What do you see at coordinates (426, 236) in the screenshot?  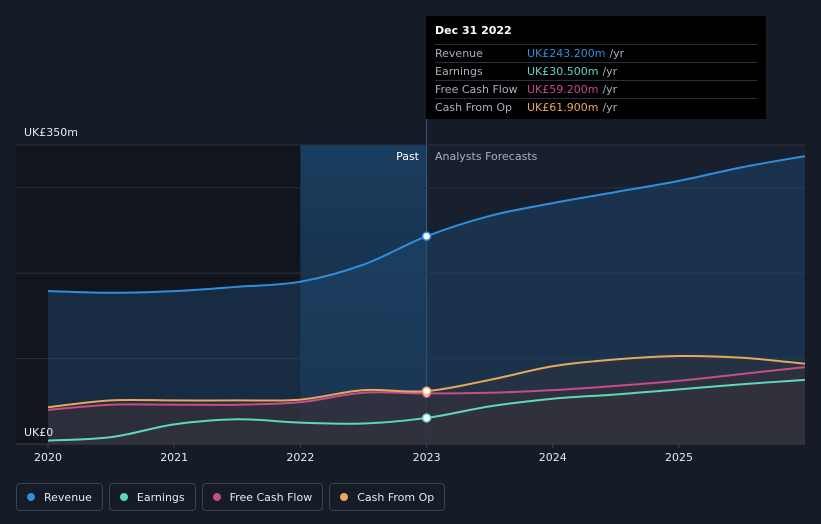 I see `data-point-revenue` at bounding box center [426, 236].